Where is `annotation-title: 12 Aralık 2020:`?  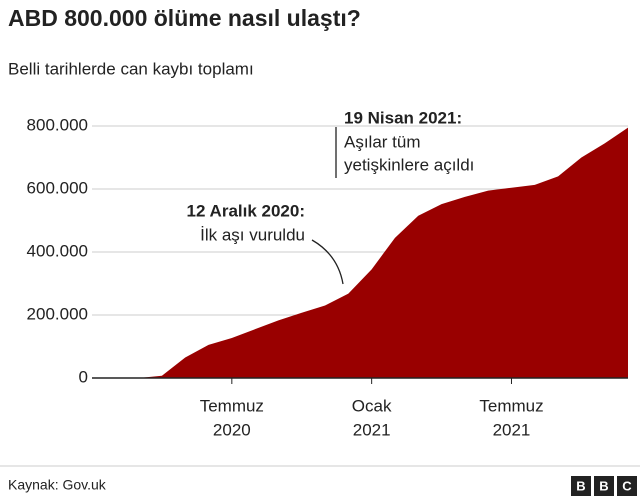 annotation-title: 12 Aralık 2020: is located at coordinates (246, 210).